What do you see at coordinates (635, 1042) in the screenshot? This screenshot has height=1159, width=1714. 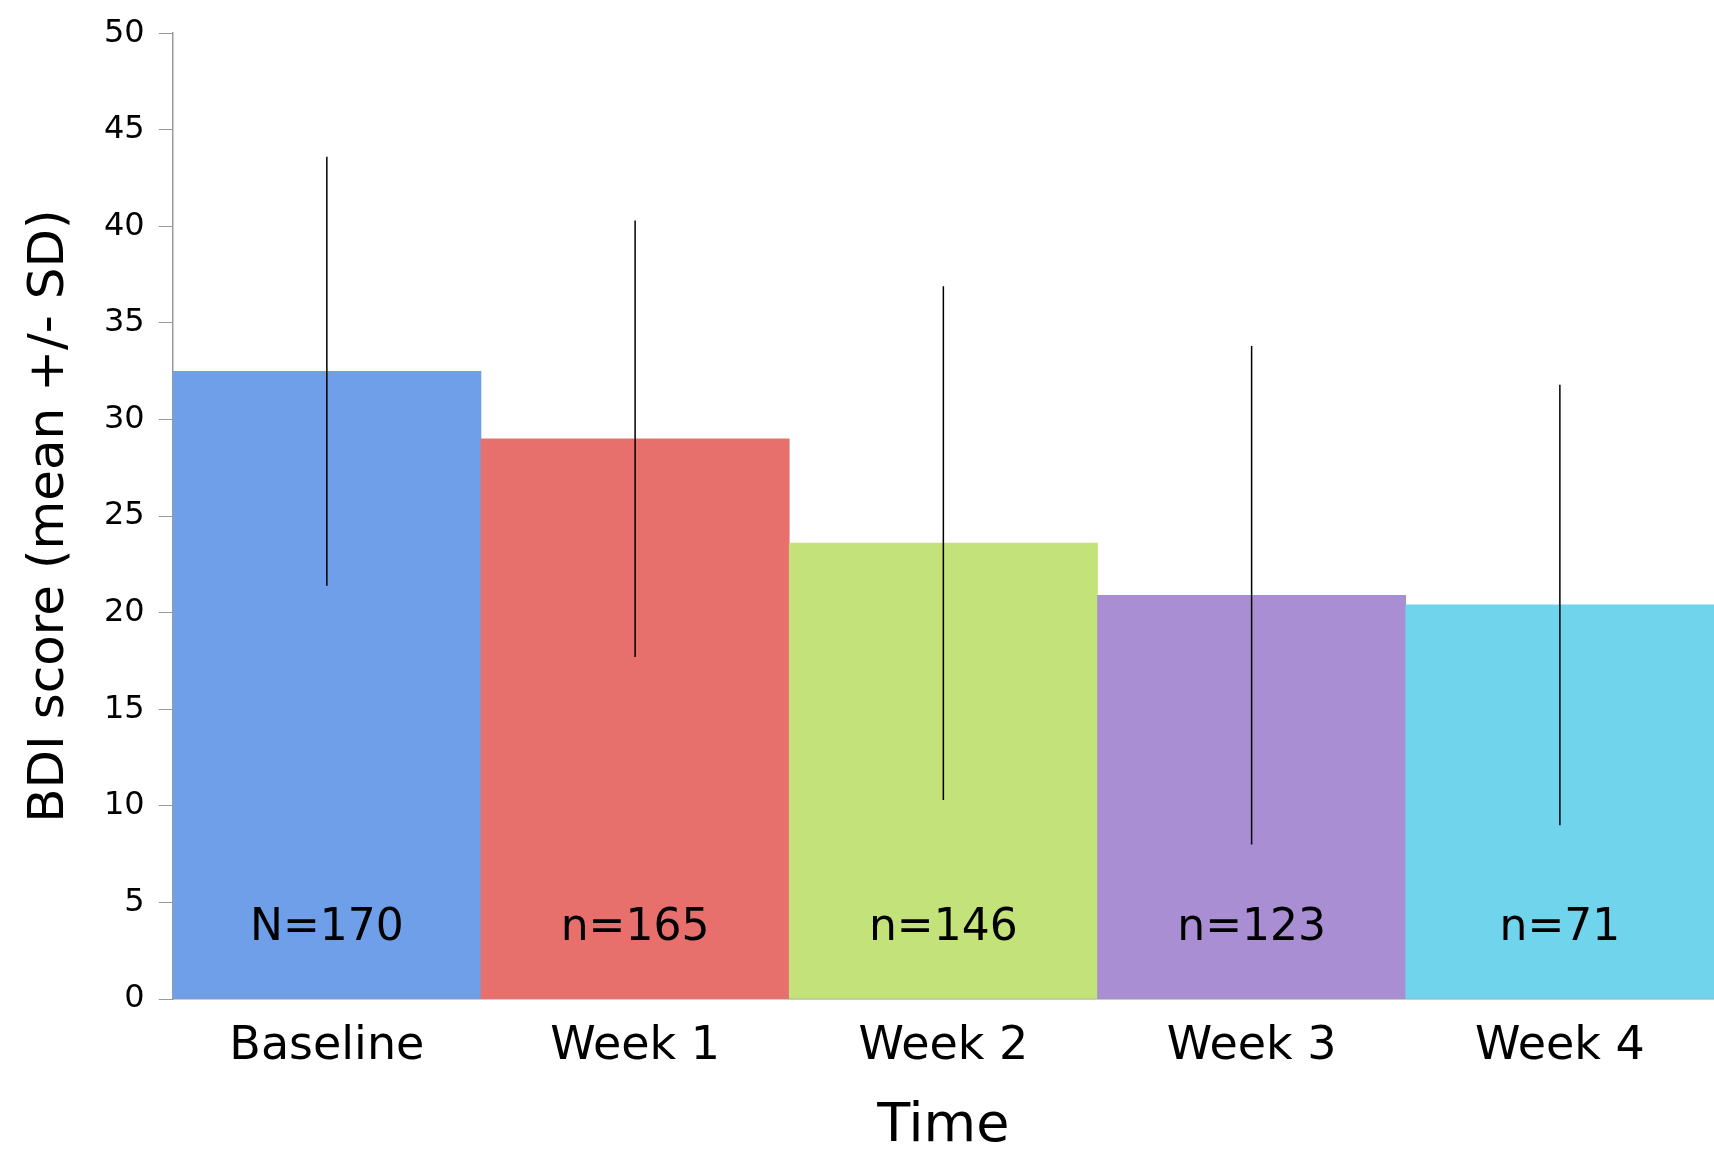 I see `x-tick-label: Week 1` at bounding box center [635, 1042].